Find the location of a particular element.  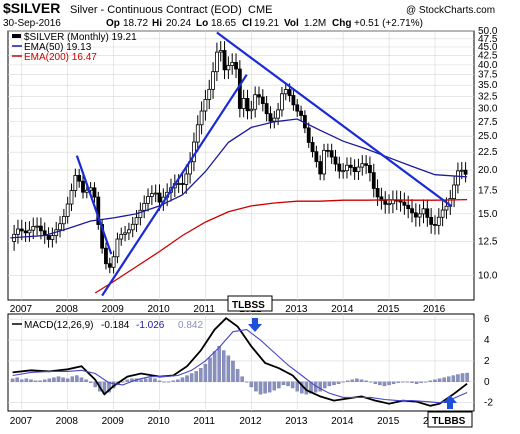

high-label: Hi is located at coordinates (157, 23).